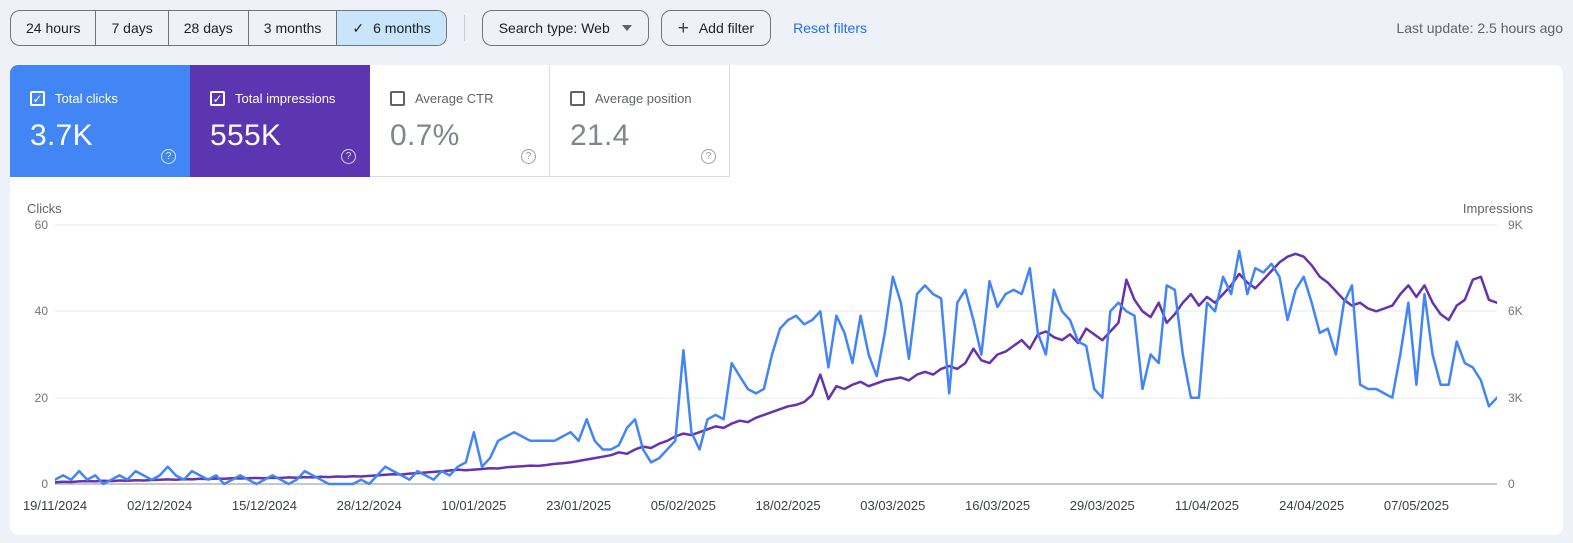 Image resolution: width=1573 pixels, height=543 pixels. I want to click on range-label: 24 hours, so click(53, 28).